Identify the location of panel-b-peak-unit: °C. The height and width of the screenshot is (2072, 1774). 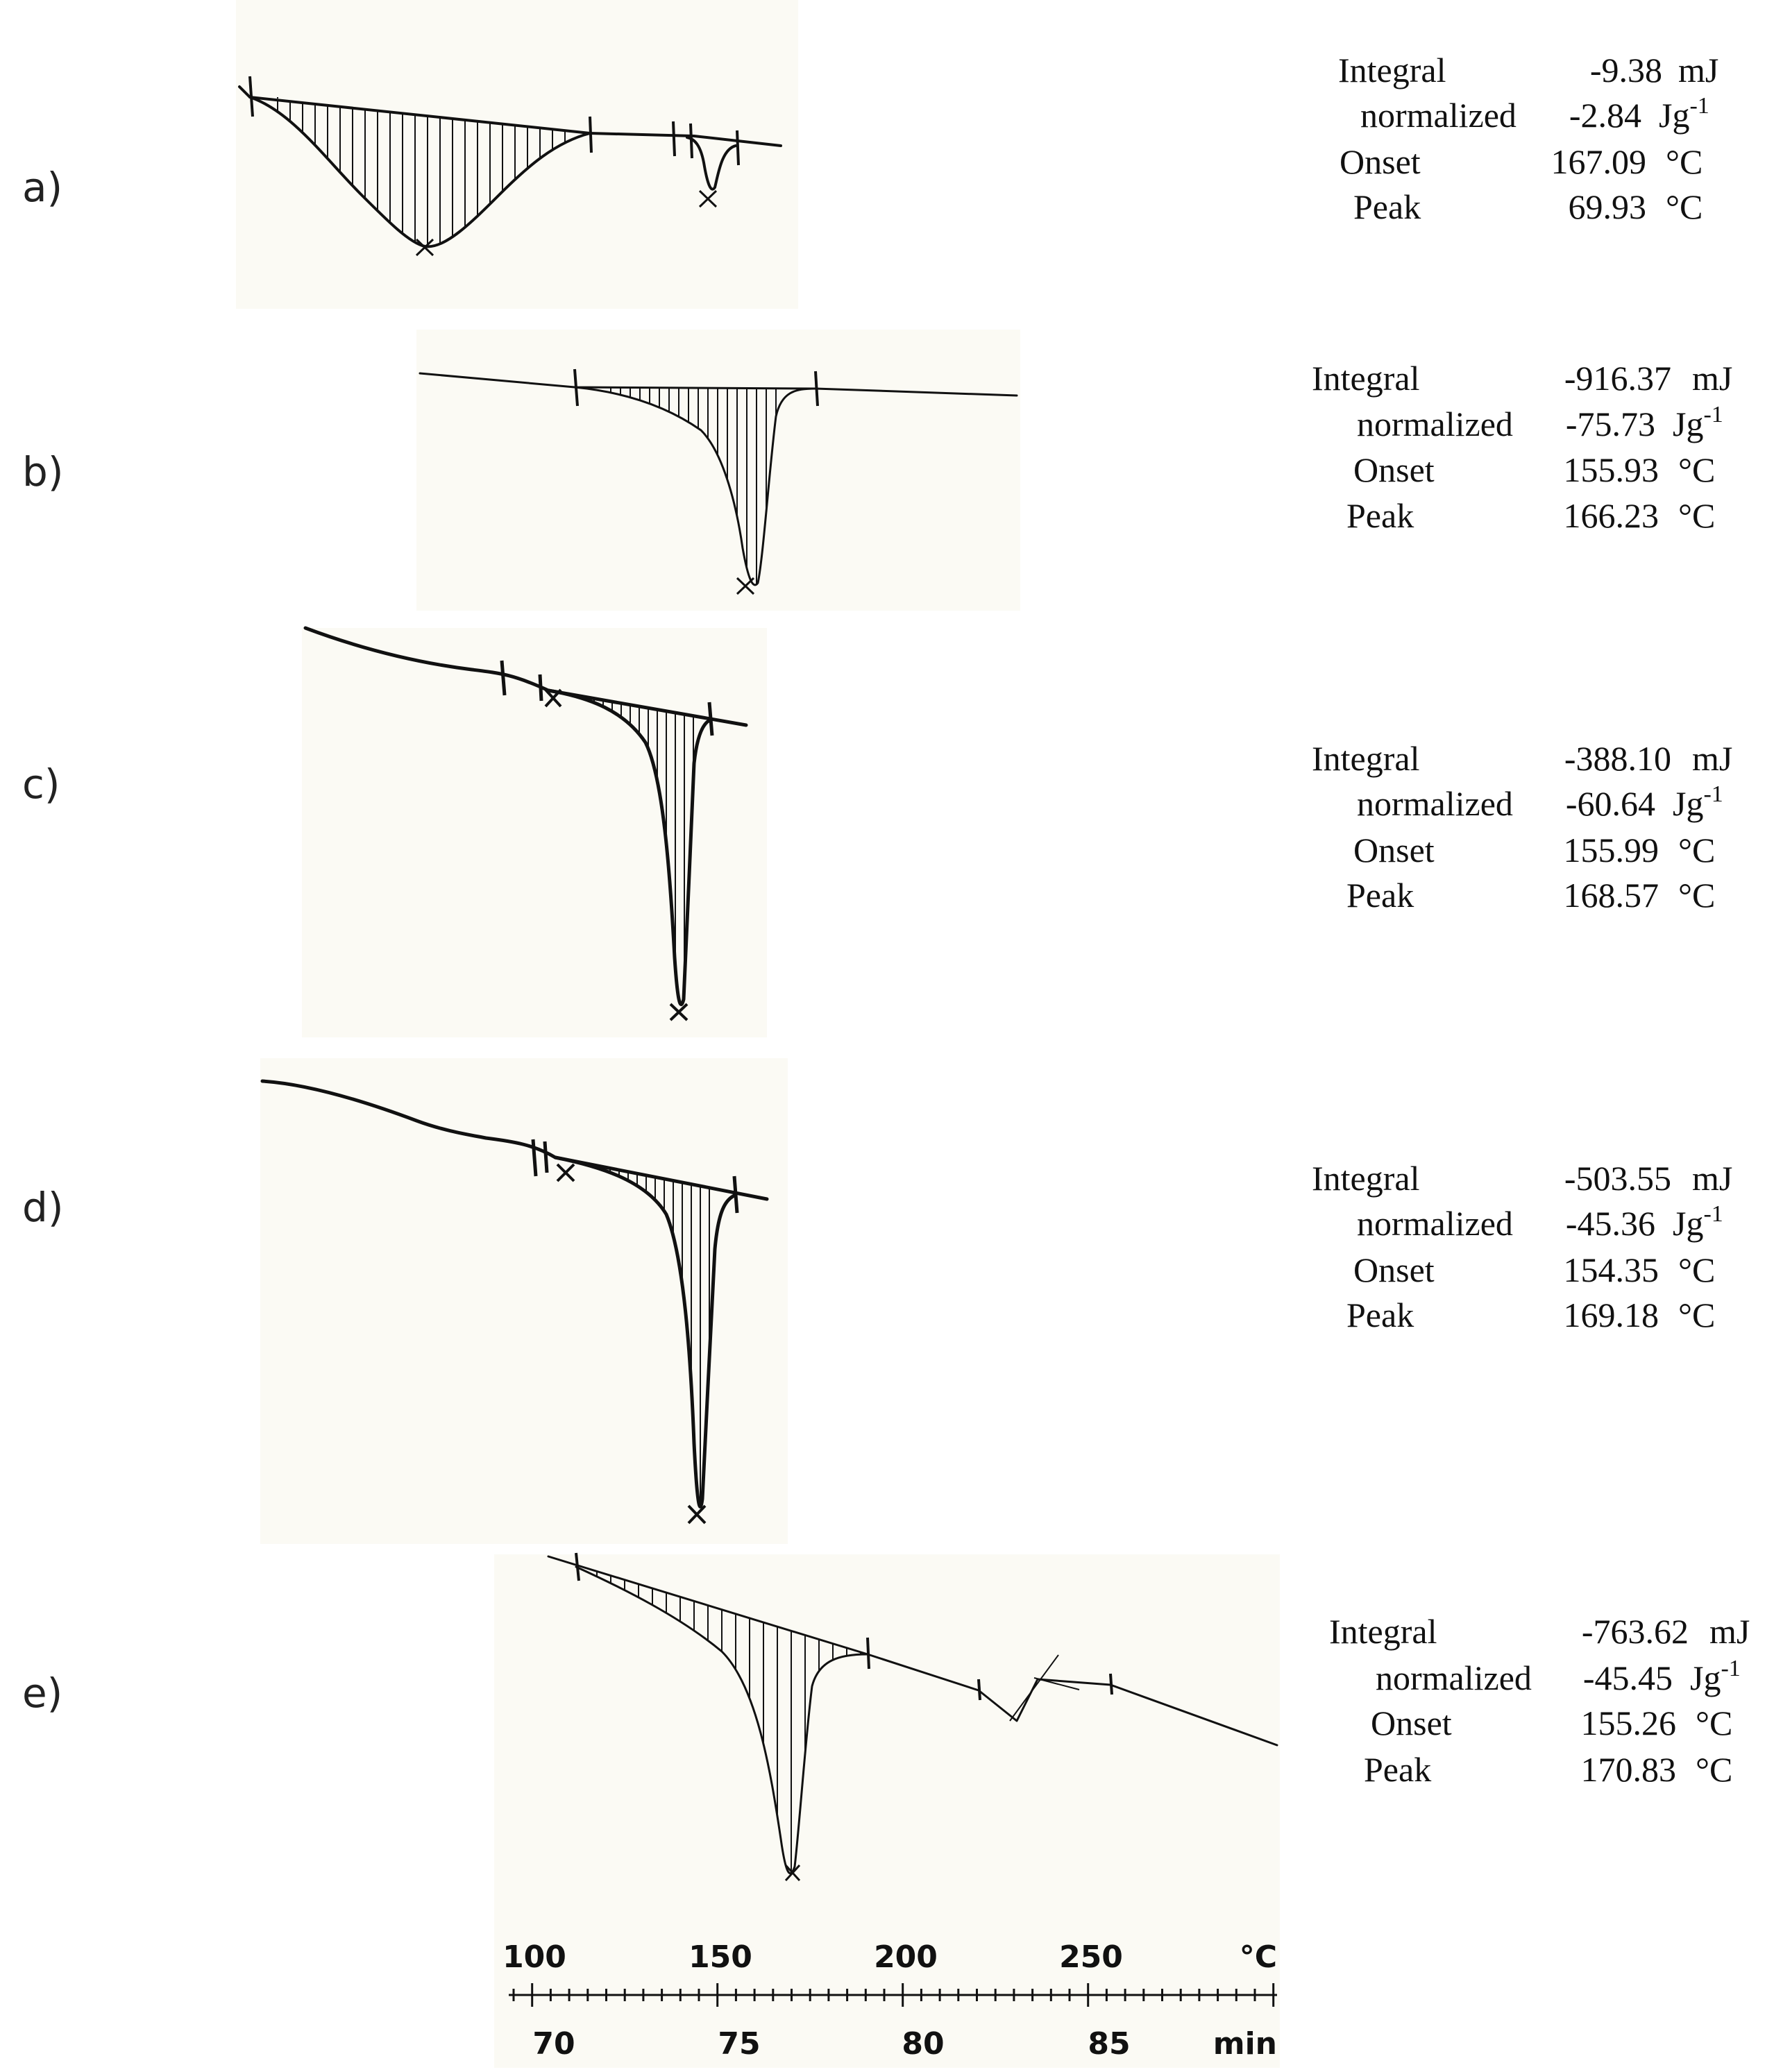
(1696, 515).